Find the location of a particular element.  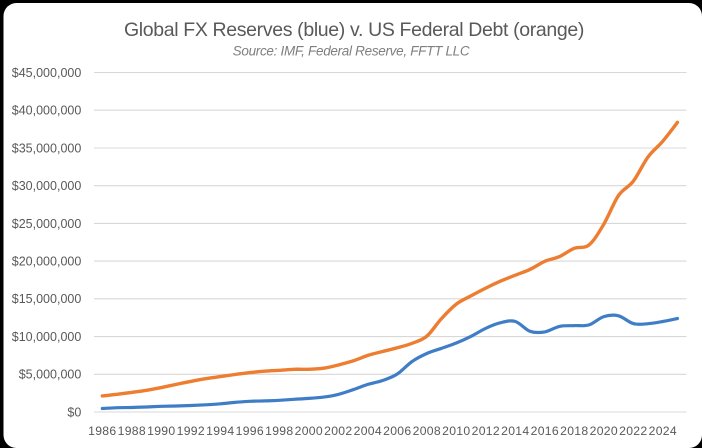

svg-text: 2018 is located at coordinates (574, 431).